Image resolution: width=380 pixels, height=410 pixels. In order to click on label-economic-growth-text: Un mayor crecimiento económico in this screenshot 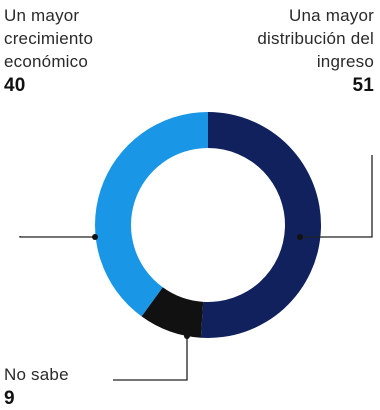, I will do `click(49, 38)`.